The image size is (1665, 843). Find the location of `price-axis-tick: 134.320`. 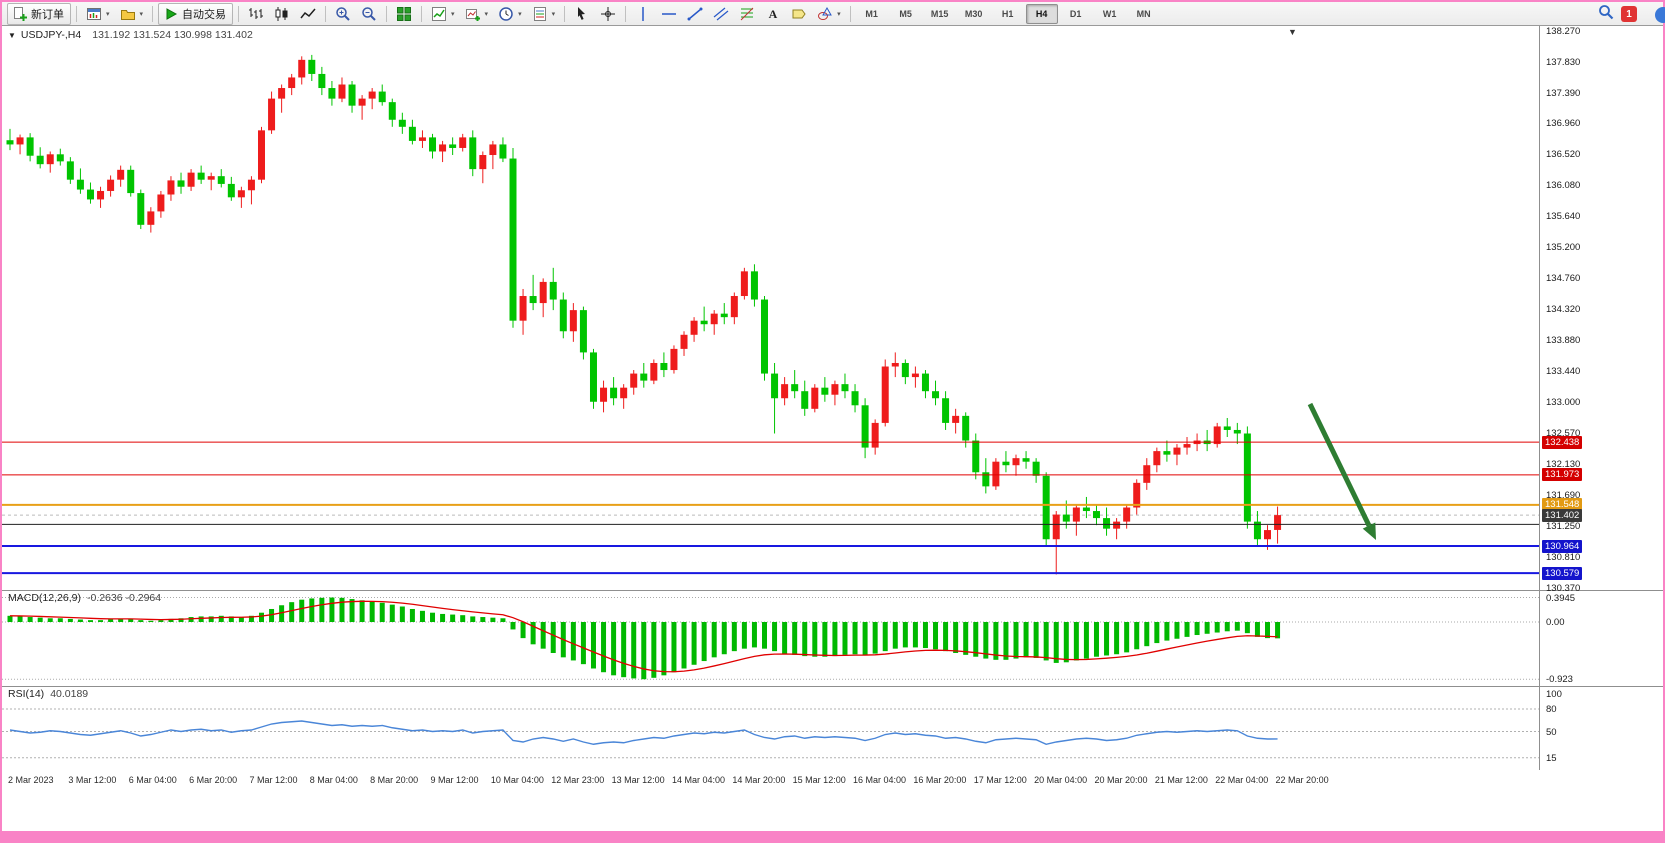

price-axis-tick: 134.320 is located at coordinates (1563, 310).